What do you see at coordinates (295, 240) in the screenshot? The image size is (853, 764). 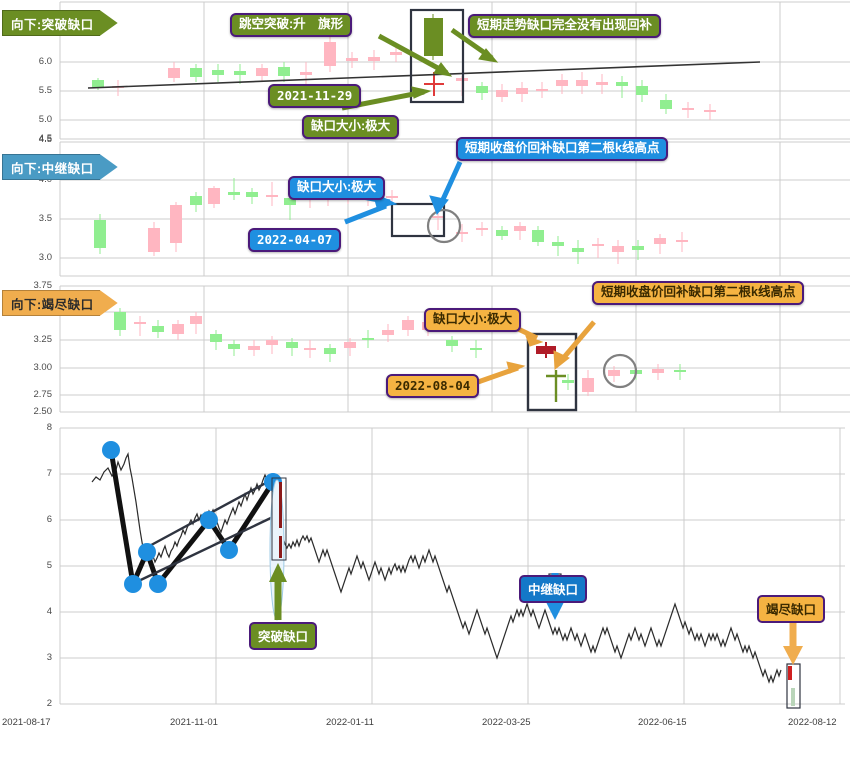 I see `gap-date-callout-p2: 2022-04-07` at bounding box center [295, 240].